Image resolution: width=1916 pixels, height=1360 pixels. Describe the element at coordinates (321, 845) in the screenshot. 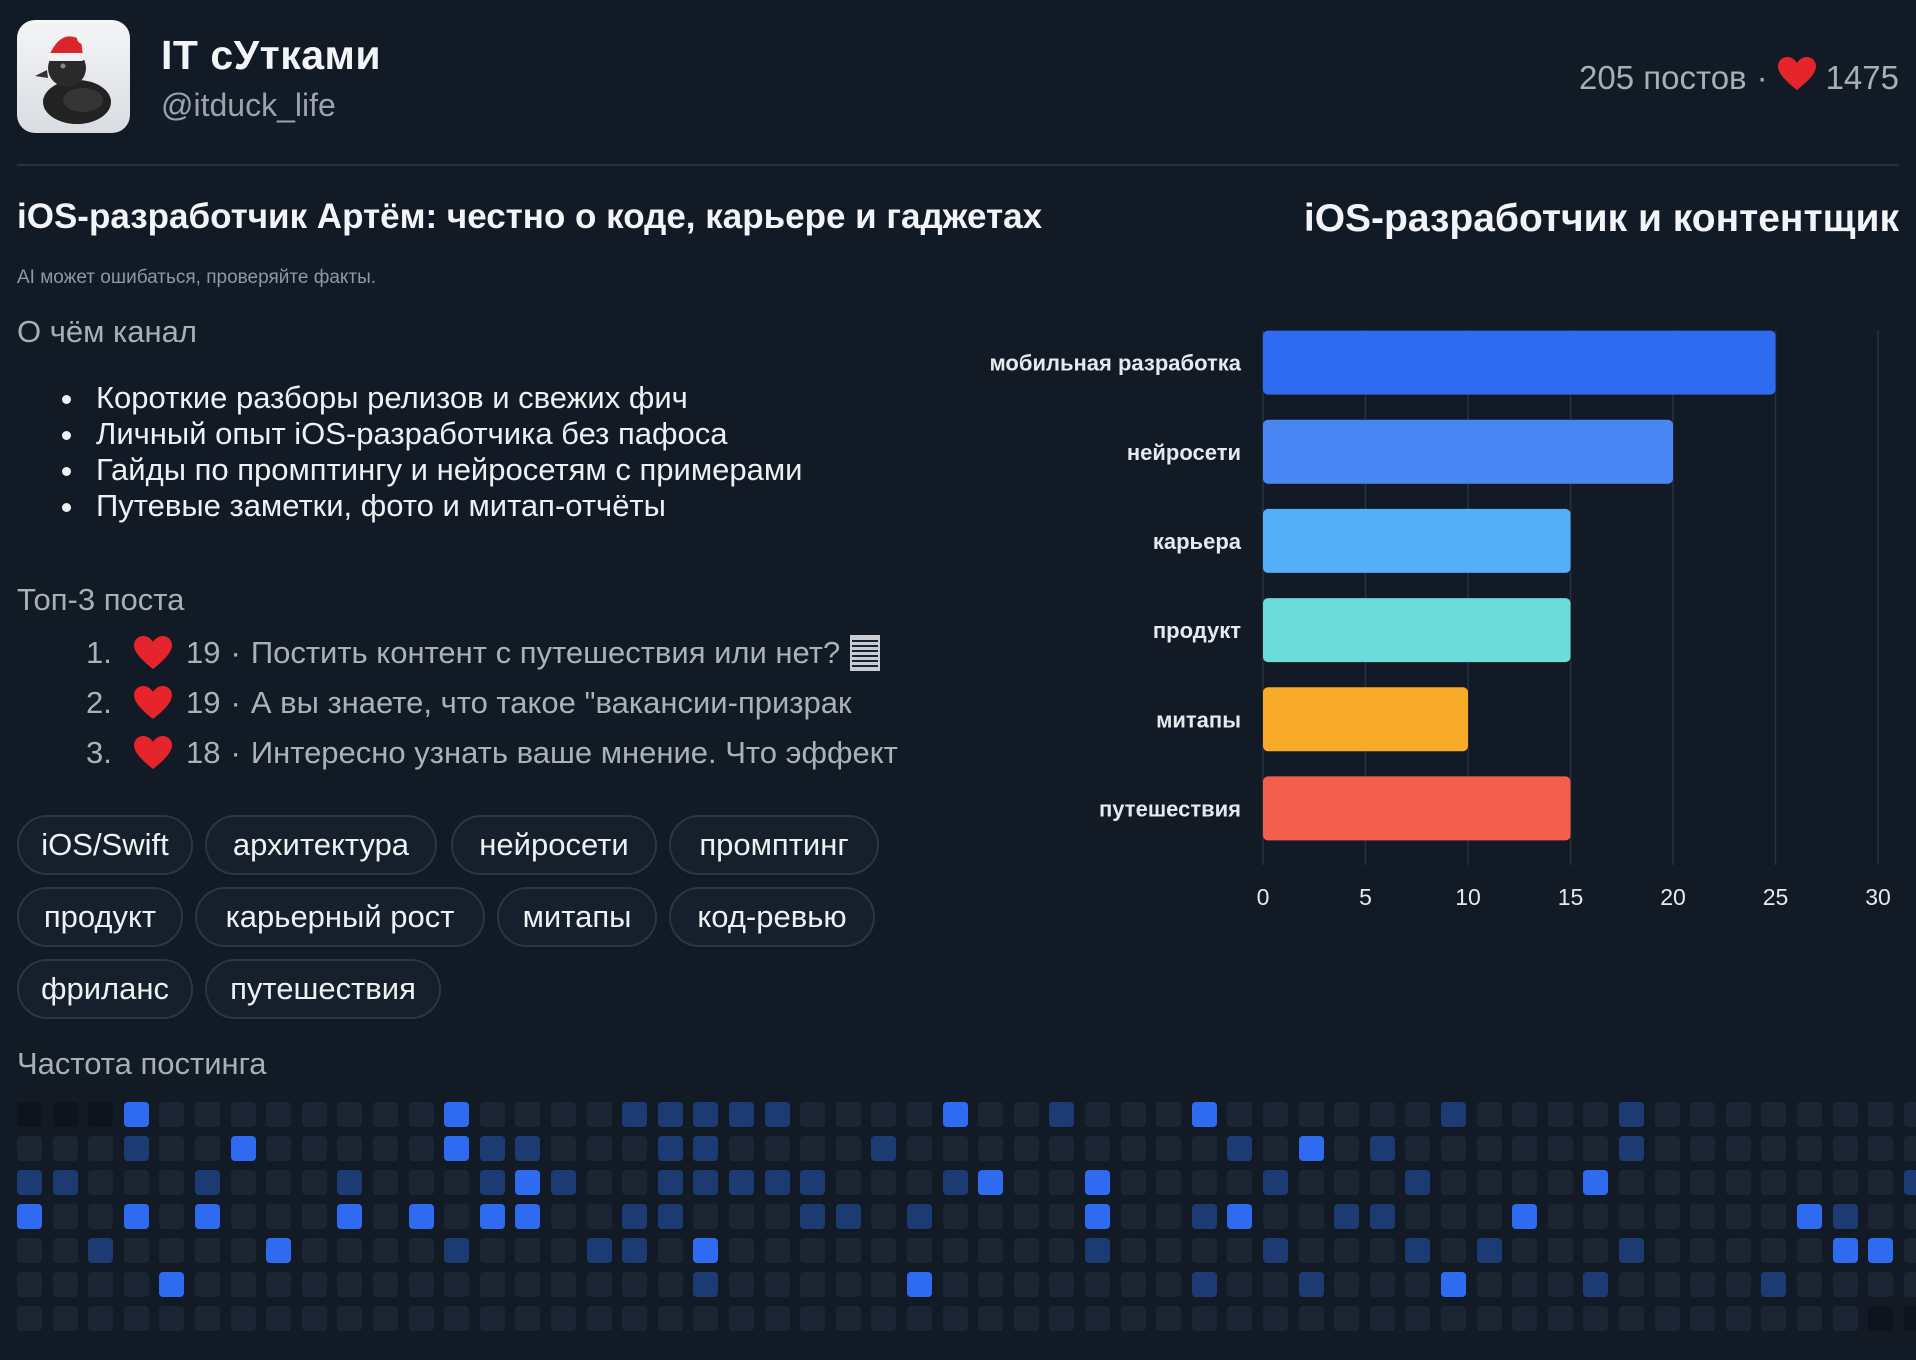

I see `tag-chip: архитектура` at that location.